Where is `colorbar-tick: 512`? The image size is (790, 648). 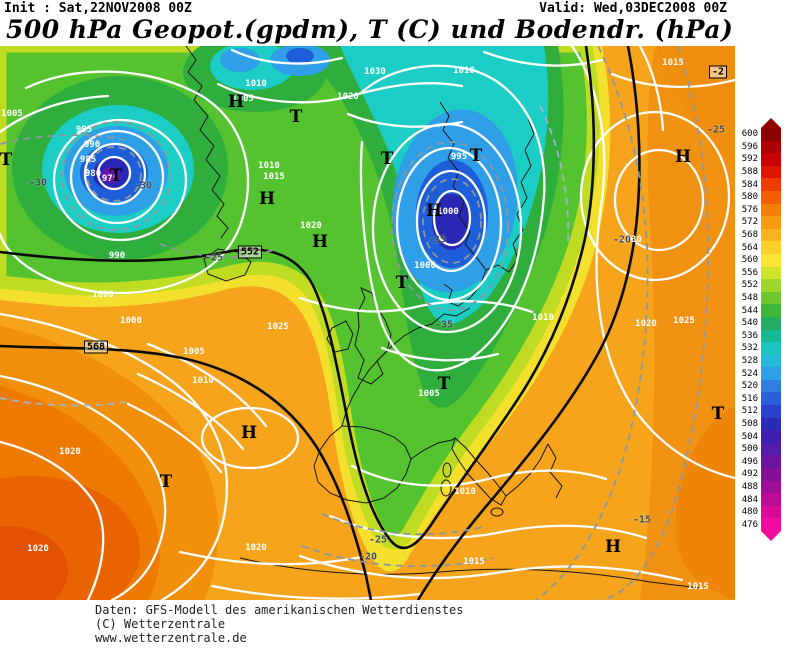
colorbar-tick: 512 is located at coordinates (758, 411).